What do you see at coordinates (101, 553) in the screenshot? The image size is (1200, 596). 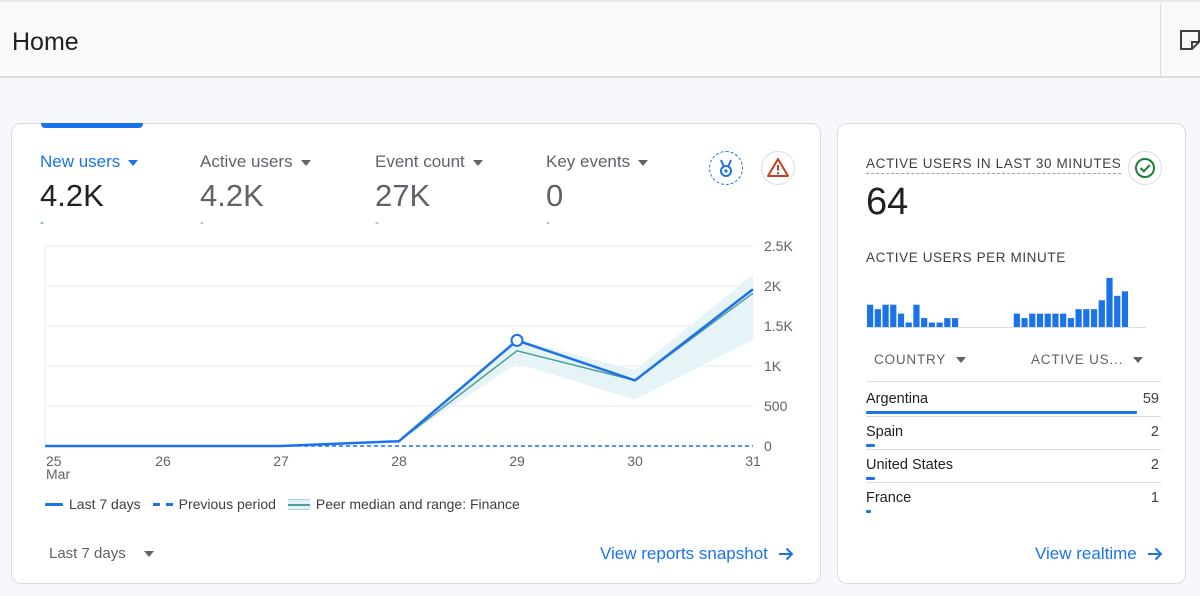 I see `date-range-selector: Last 7 days` at bounding box center [101, 553].